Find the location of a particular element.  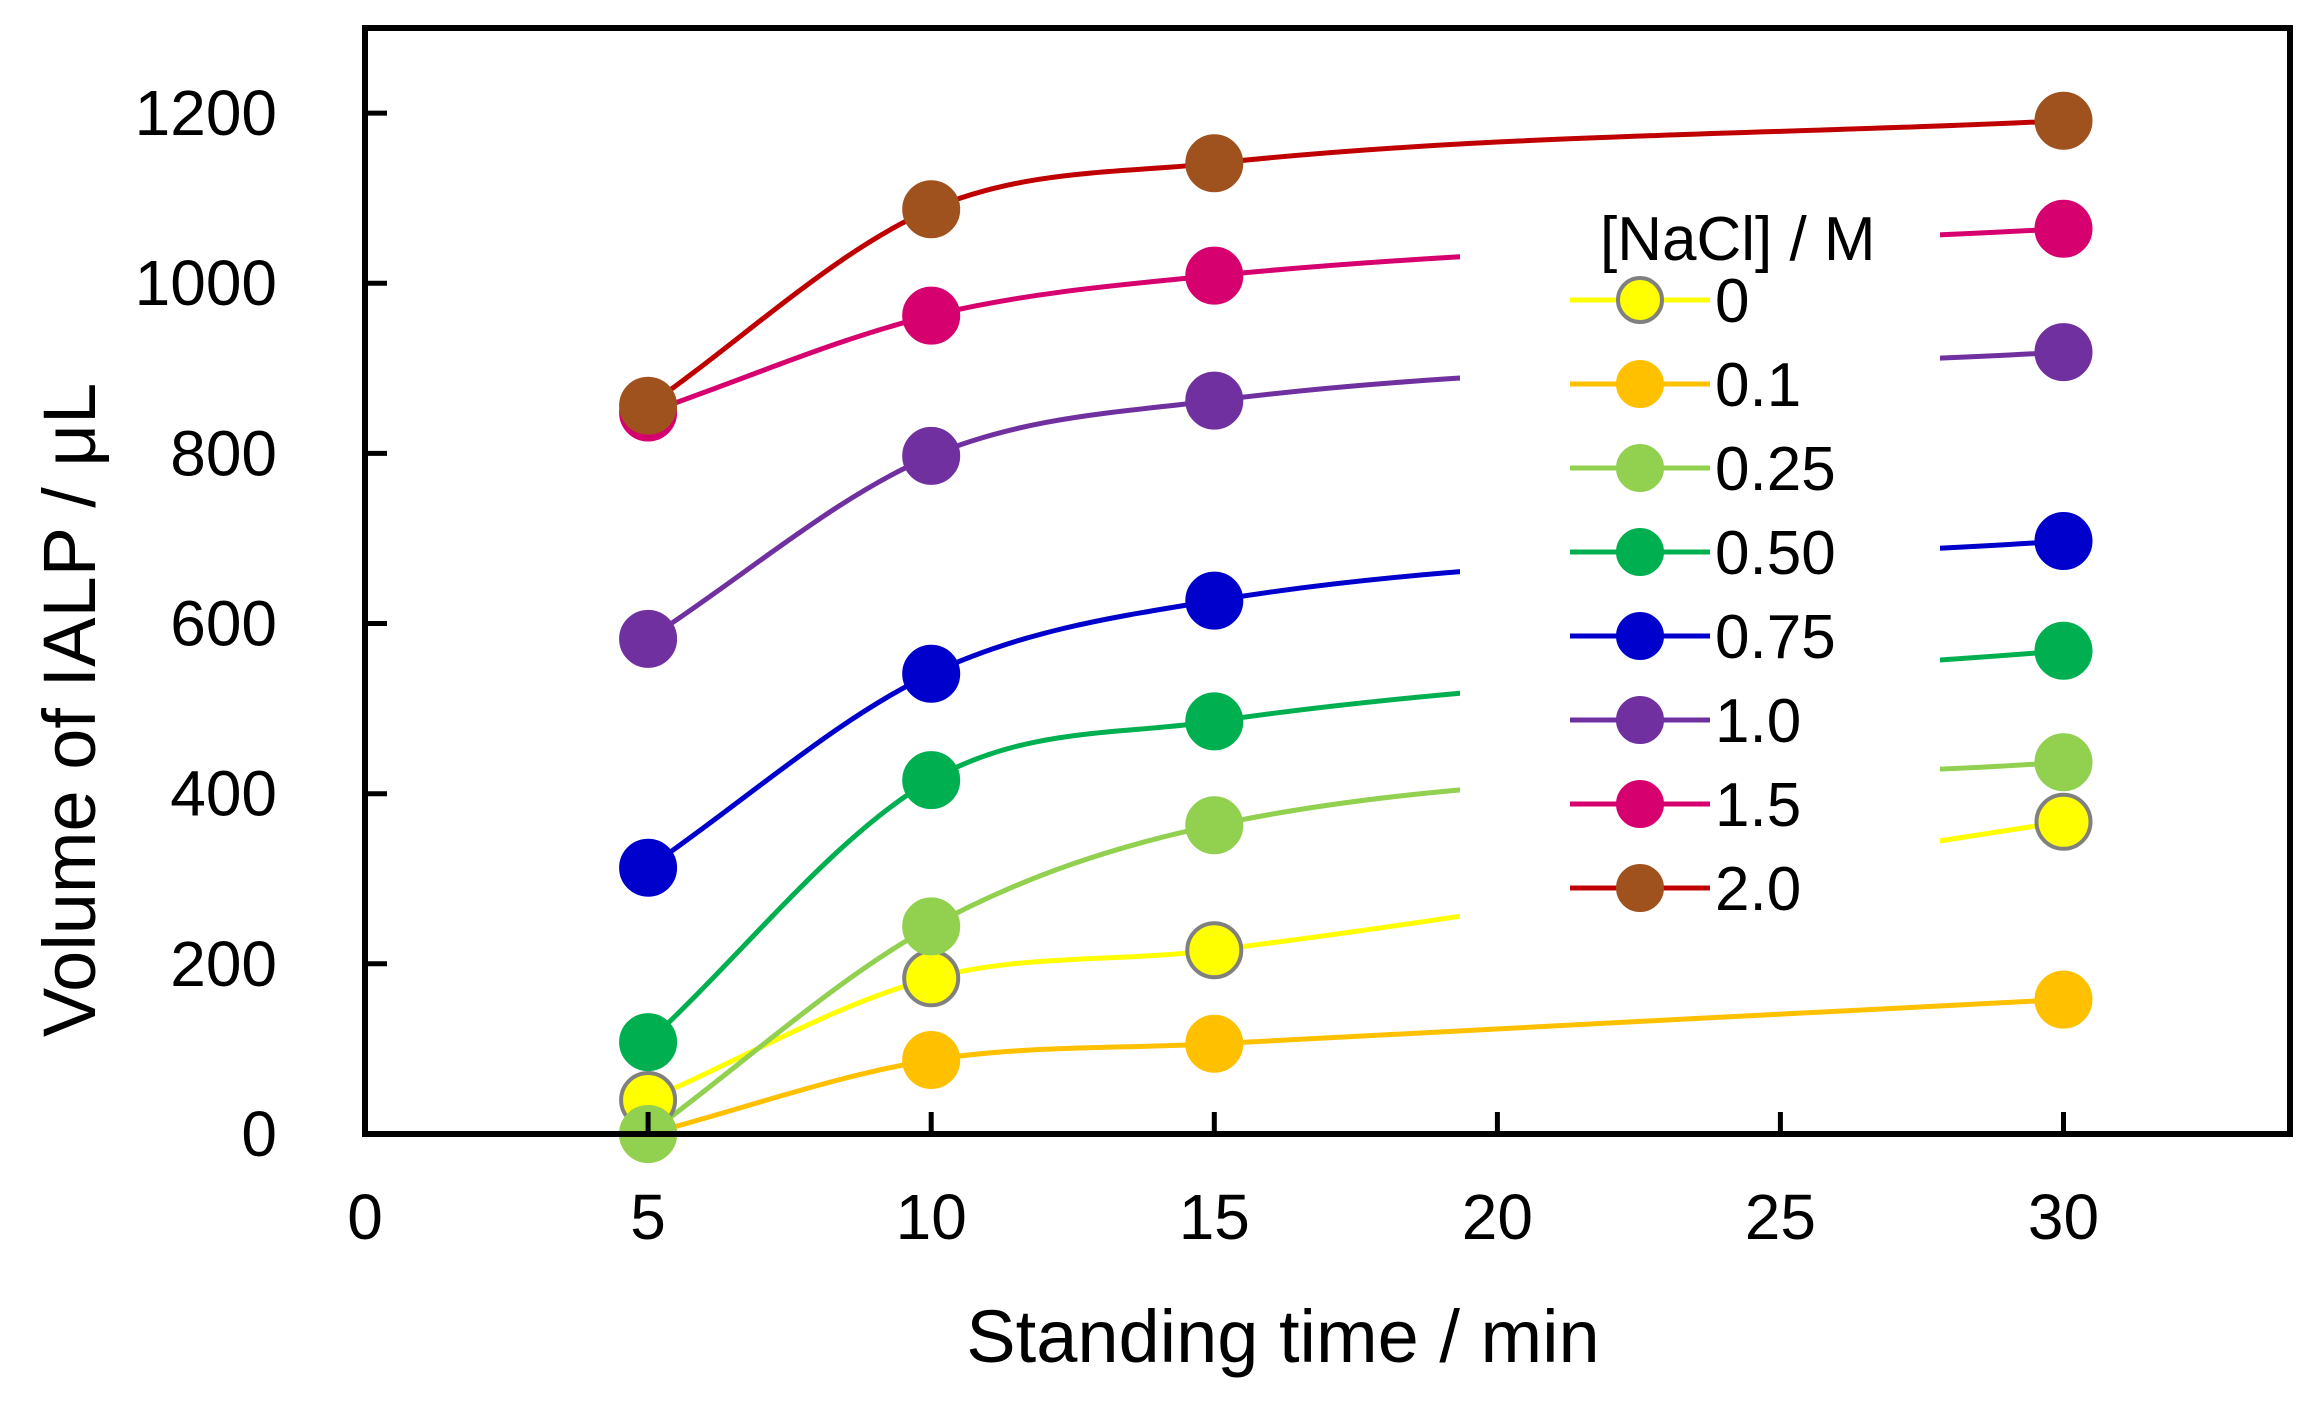

y-tick-label-400: 400 is located at coordinates (223, 794).